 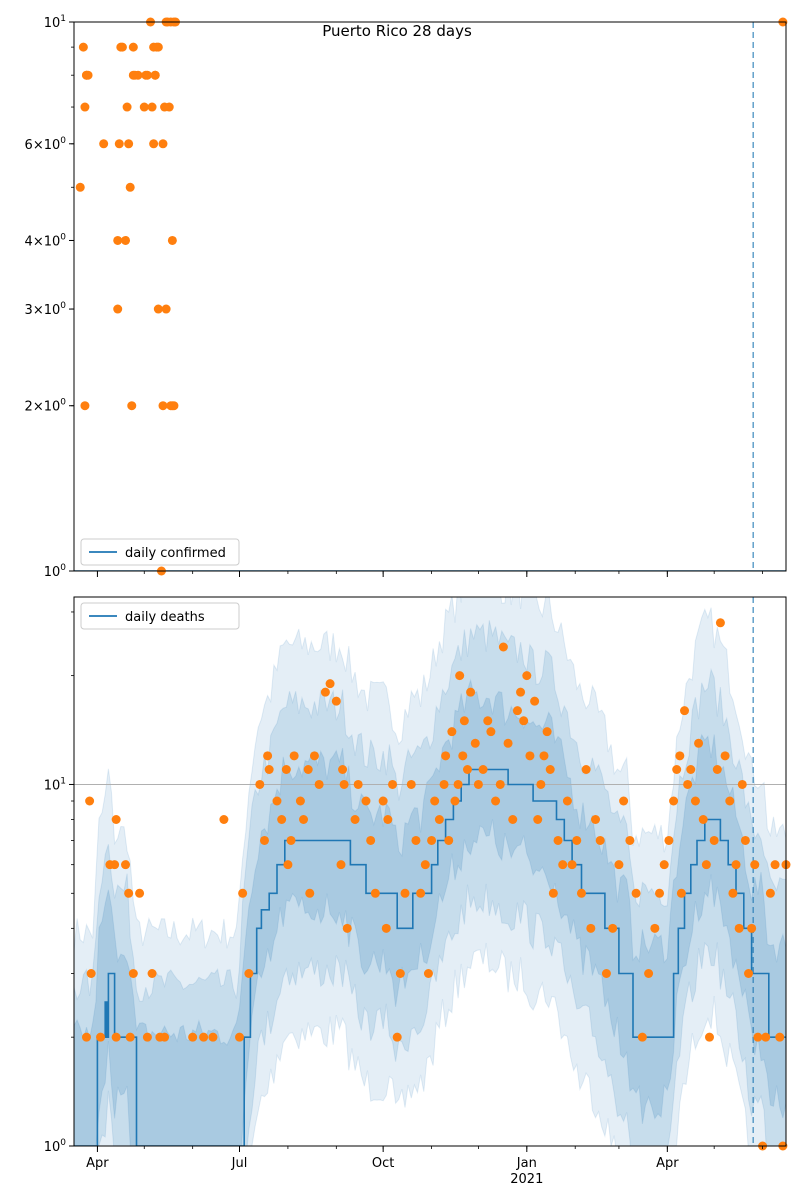 I want to click on y-tick-label: 4×100, so click(x=46, y=240).